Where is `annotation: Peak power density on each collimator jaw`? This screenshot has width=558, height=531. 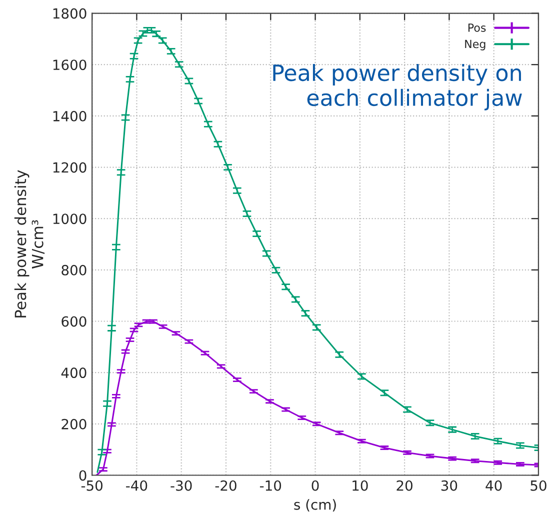 annotation: Peak power density on each collimator jaw is located at coordinates (397, 87).